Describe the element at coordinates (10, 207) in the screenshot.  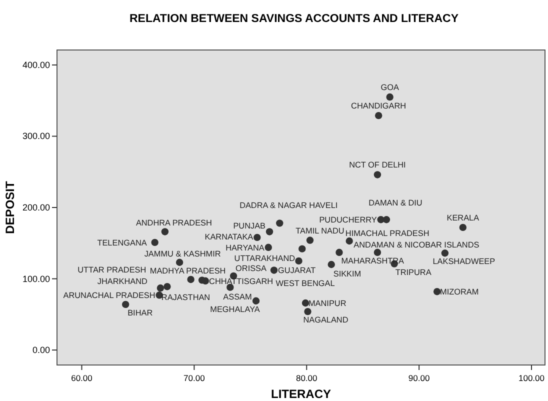
I see `y-axis-title: DEPOSIT` at that location.